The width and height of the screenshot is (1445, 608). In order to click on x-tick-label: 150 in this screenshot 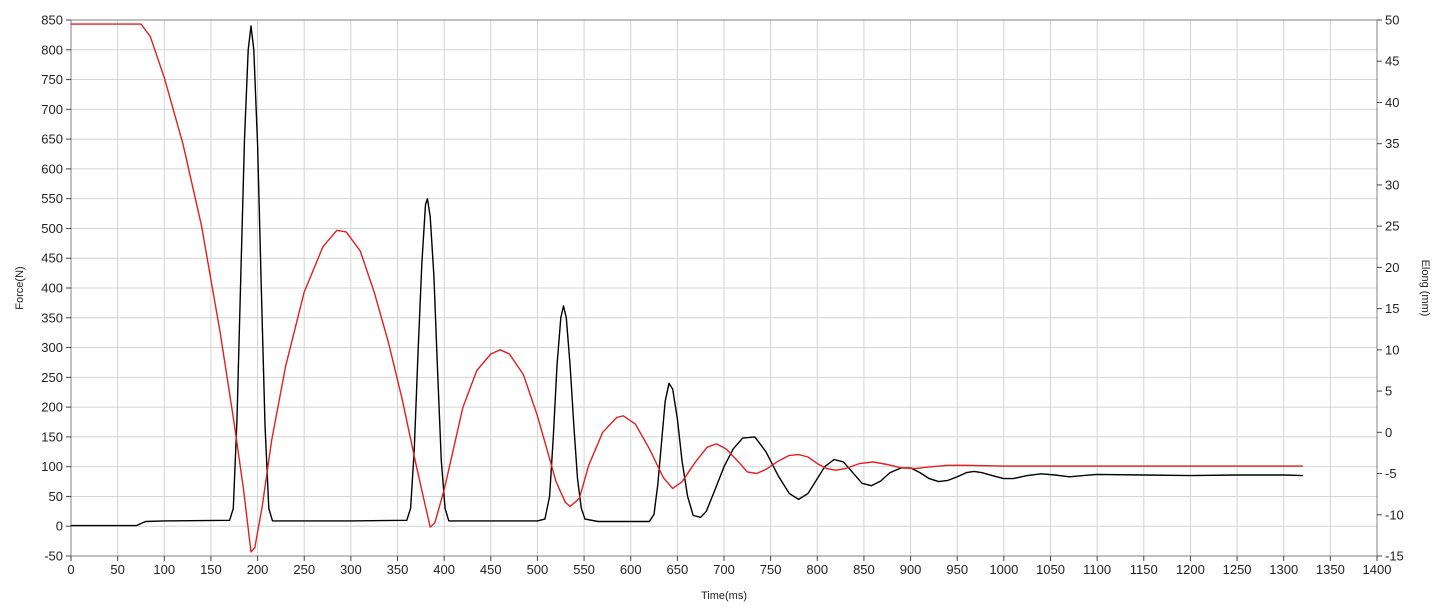, I will do `click(211, 569)`.